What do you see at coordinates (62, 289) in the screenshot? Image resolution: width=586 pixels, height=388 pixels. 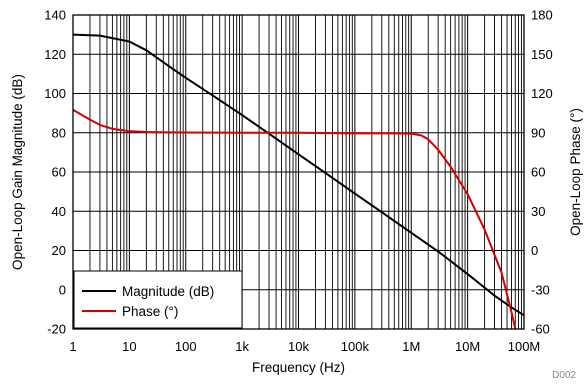 I see `y-left-tick-label: 0` at bounding box center [62, 289].